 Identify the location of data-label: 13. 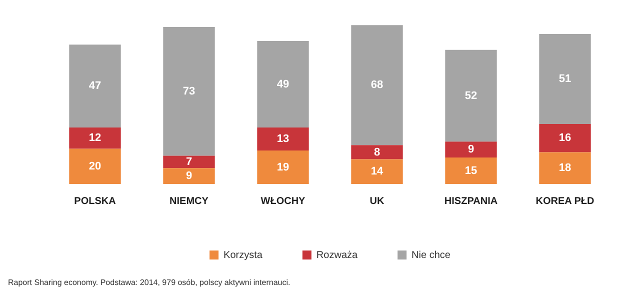
(283, 139).